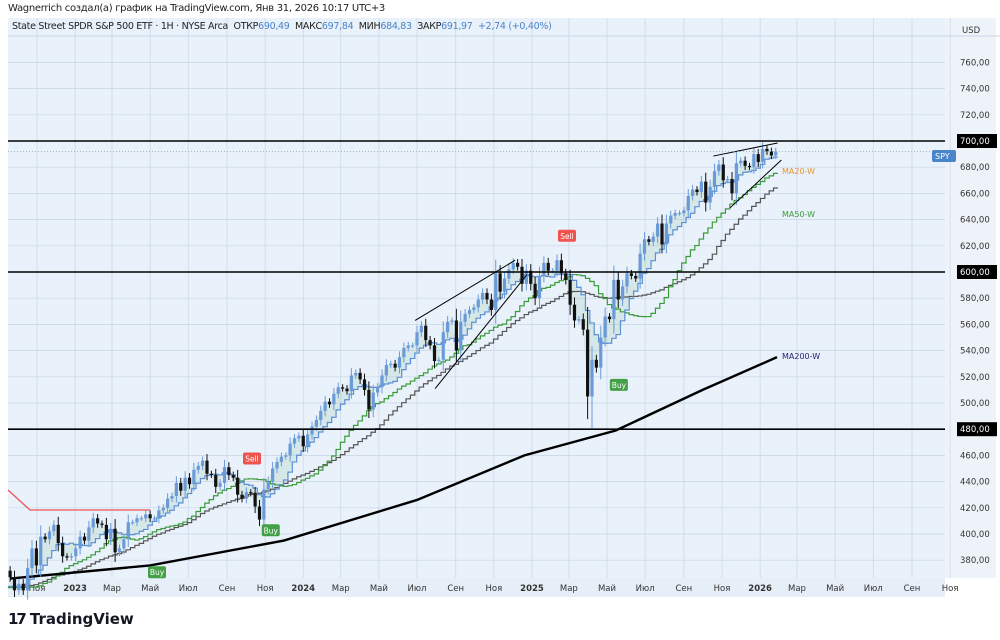 Image resolution: width=1000 pixels, height=640 pixels. What do you see at coordinates (975, 63) in the screenshot?
I see `y-tick-label: 760,00` at bounding box center [975, 63].